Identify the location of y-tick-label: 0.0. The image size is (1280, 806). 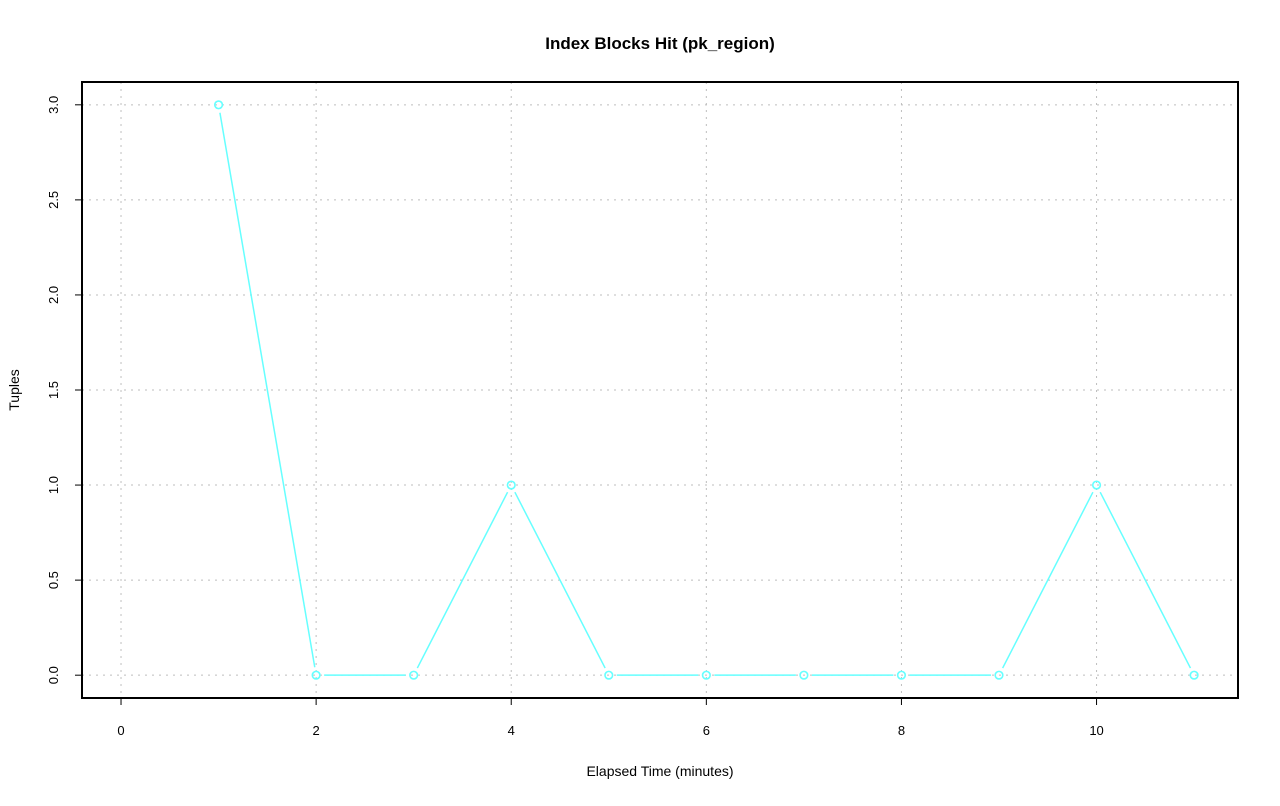
(53, 675).